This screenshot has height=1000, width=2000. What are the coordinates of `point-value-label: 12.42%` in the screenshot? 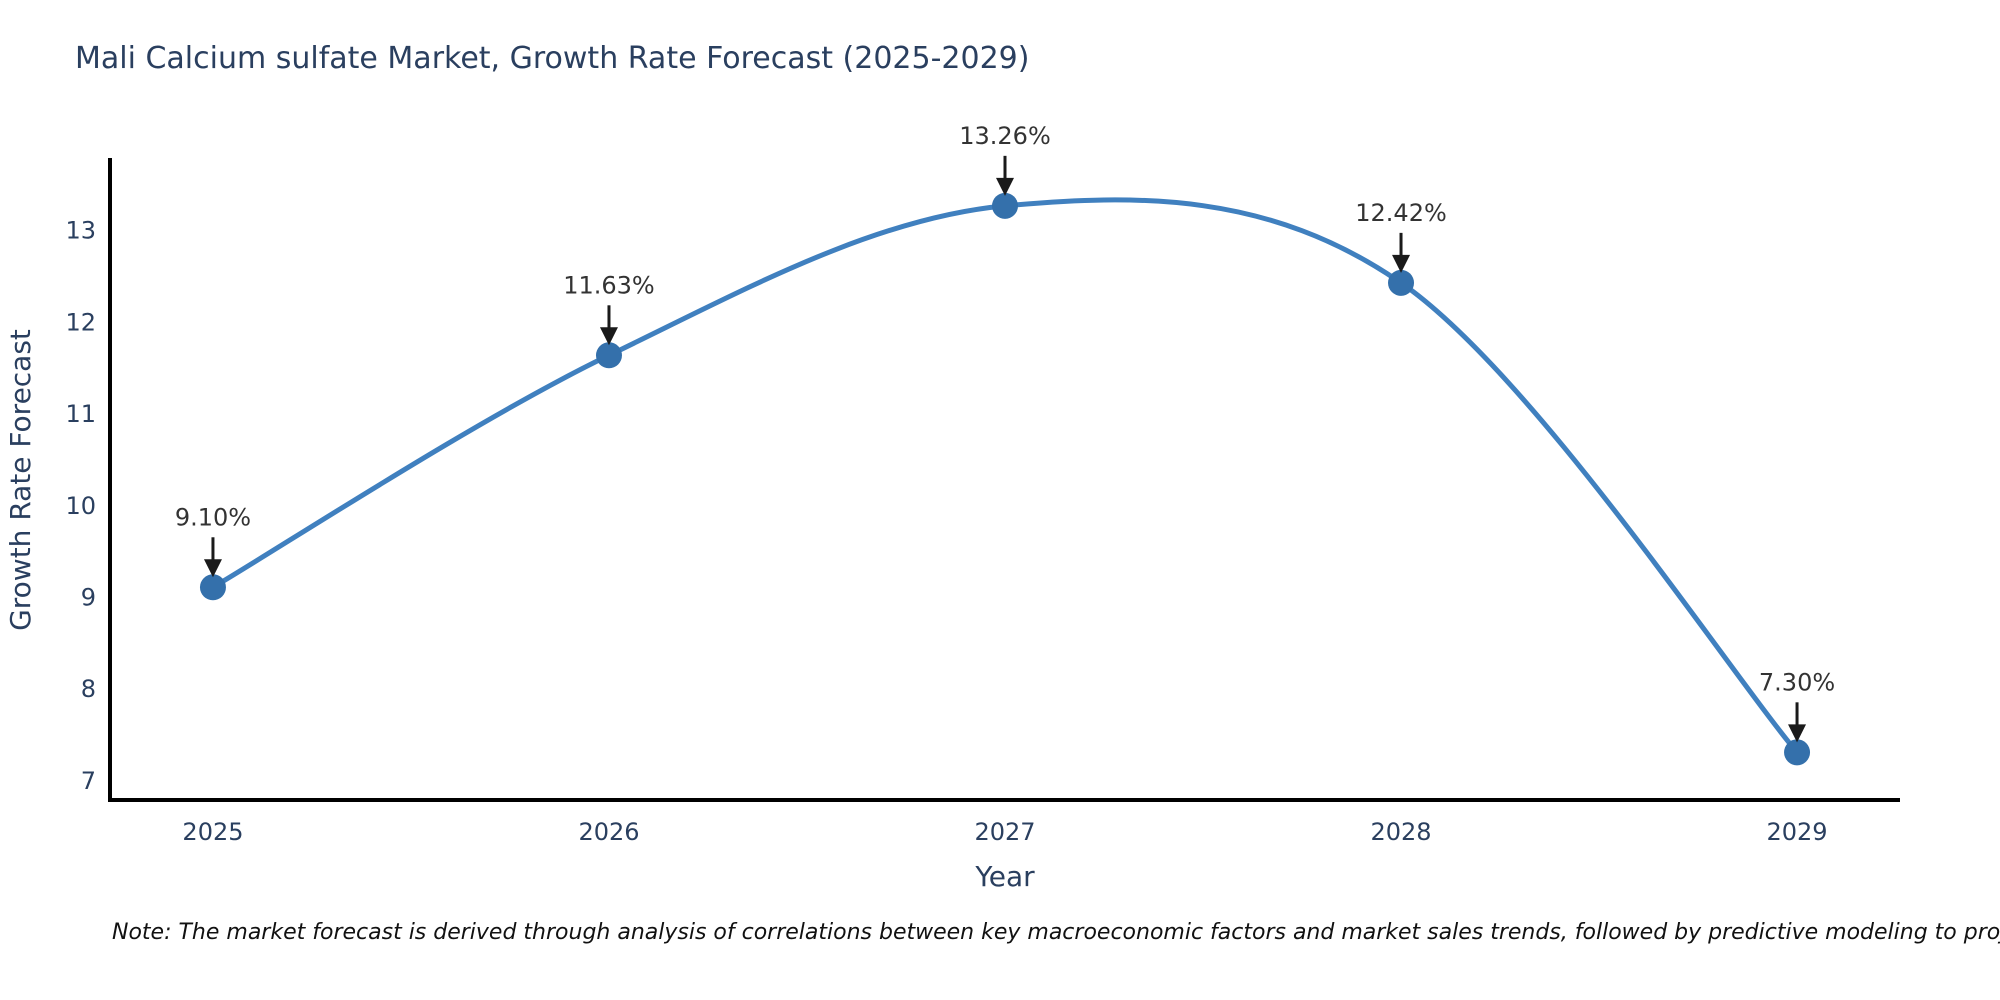 It's located at (1401, 213).